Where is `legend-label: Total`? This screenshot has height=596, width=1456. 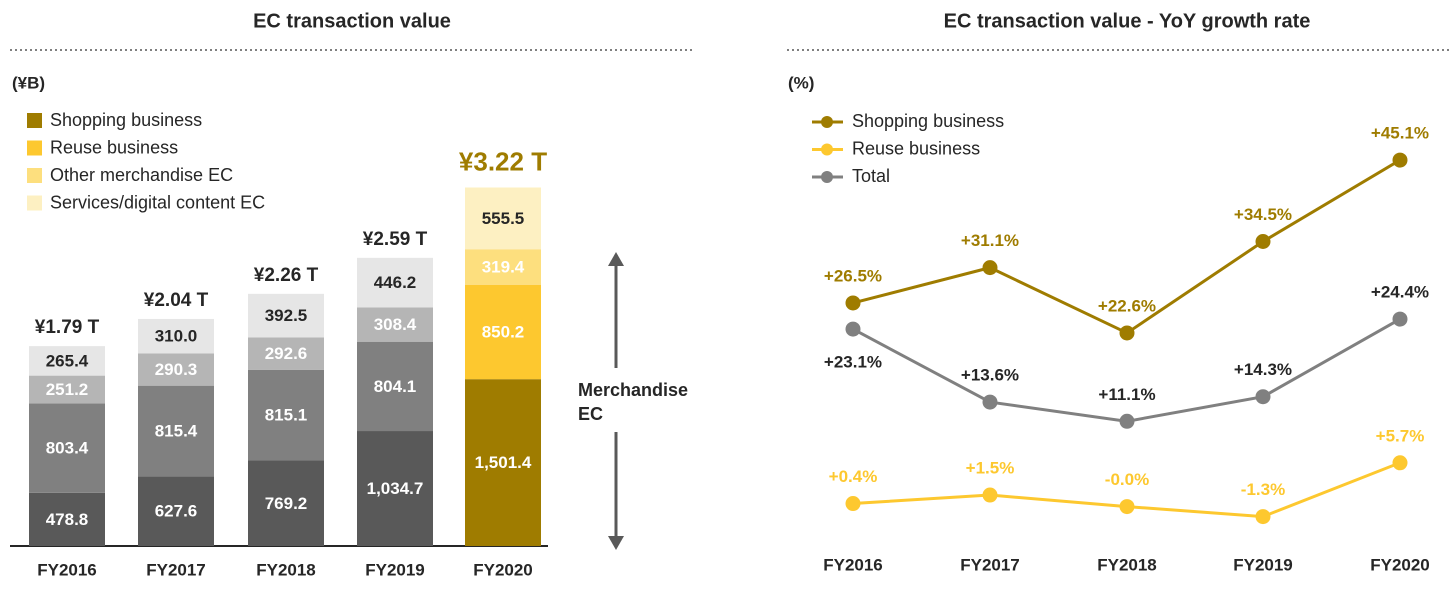
legend-label: Total is located at coordinates (871, 176).